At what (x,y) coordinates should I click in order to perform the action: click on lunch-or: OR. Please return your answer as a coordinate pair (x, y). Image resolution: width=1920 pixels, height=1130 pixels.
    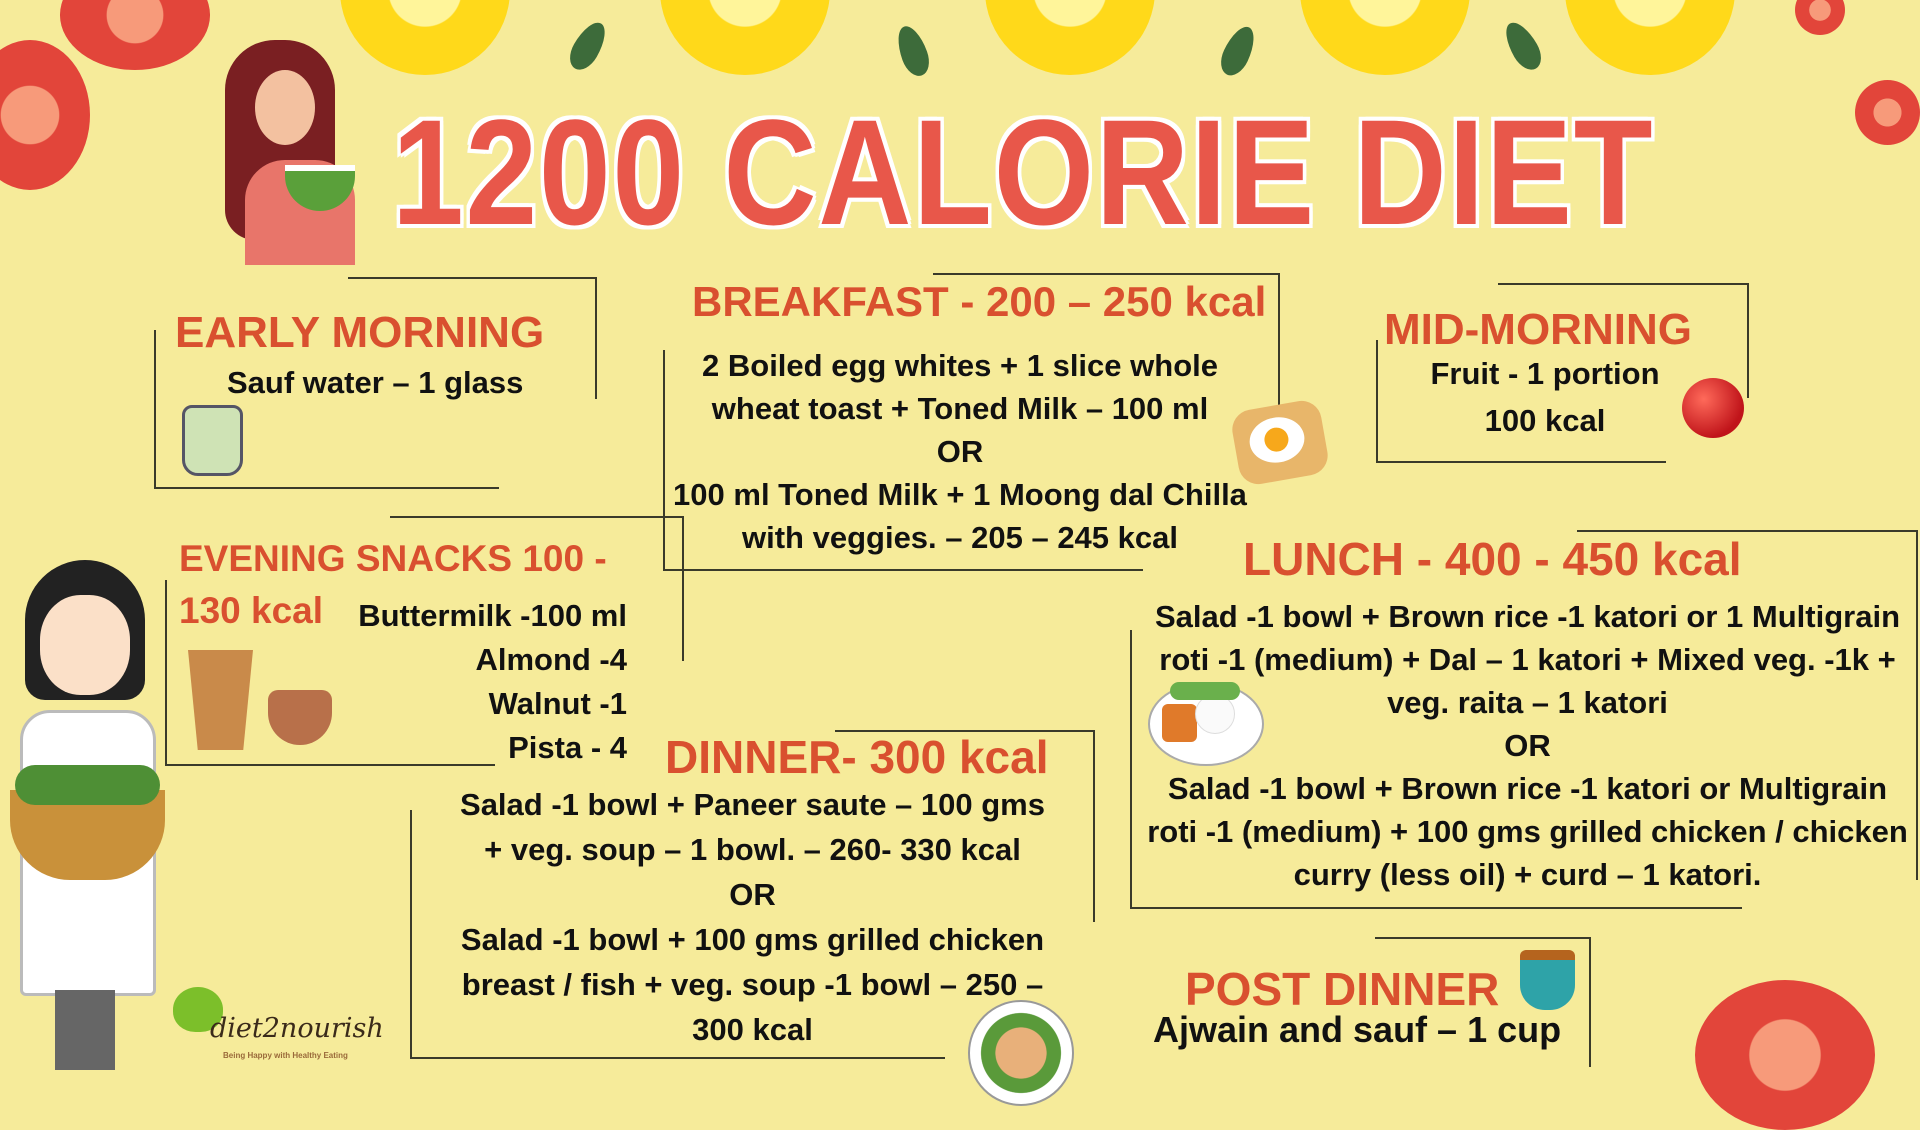
    Looking at the image, I should click on (1527, 745).